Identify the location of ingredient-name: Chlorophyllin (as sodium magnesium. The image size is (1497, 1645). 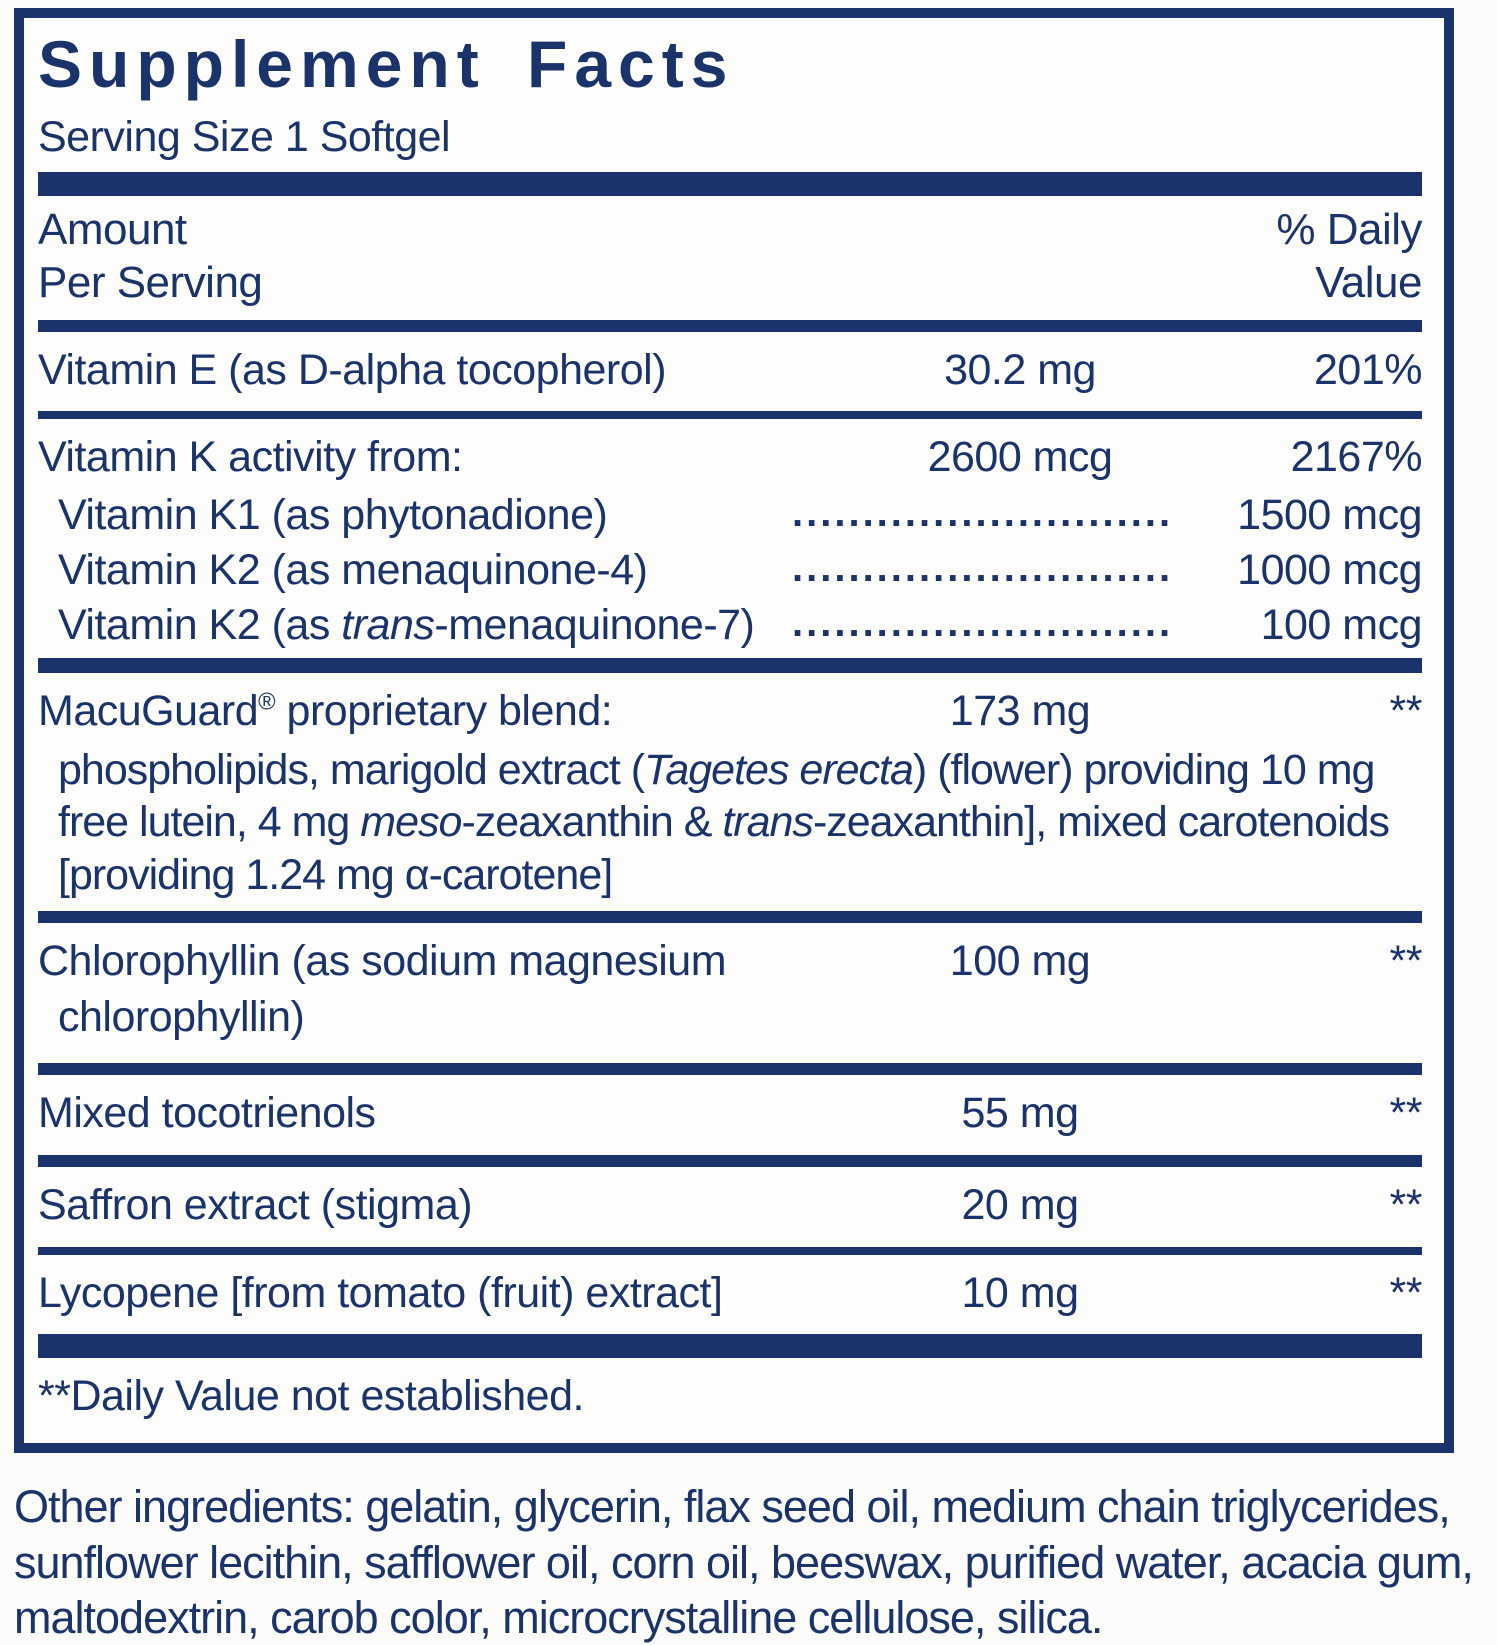
(382, 961).